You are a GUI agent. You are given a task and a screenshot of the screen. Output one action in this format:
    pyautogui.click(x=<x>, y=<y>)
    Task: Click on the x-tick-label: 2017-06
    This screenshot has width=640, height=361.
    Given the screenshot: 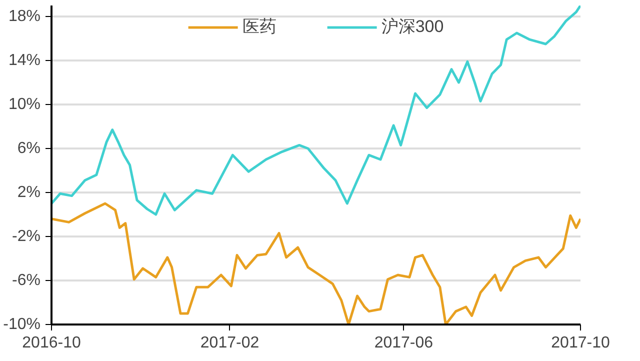 What is the action you would take?
    pyautogui.click(x=404, y=343)
    